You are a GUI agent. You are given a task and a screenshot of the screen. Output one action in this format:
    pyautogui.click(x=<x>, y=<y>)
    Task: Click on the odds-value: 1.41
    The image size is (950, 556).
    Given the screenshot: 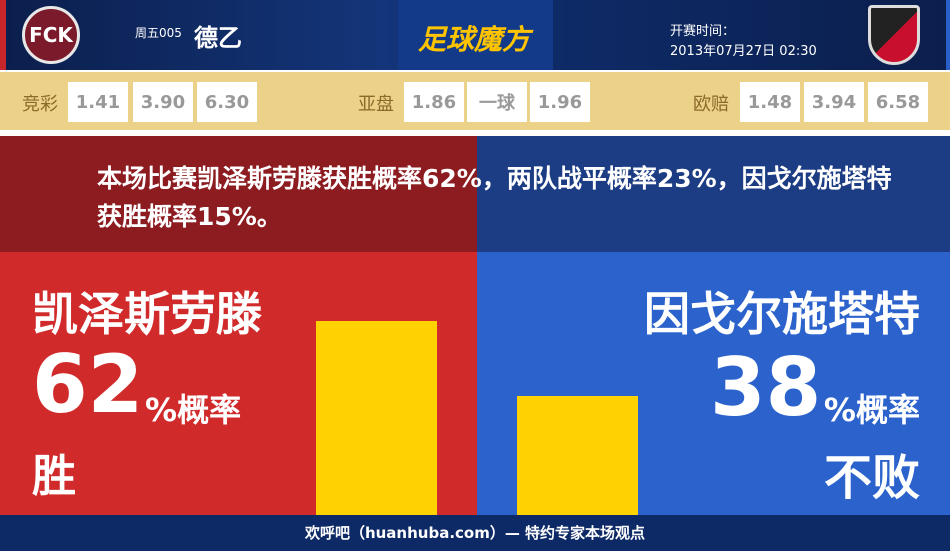 What is the action you would take?
    pyautogui.click(x=98, y=102)
    